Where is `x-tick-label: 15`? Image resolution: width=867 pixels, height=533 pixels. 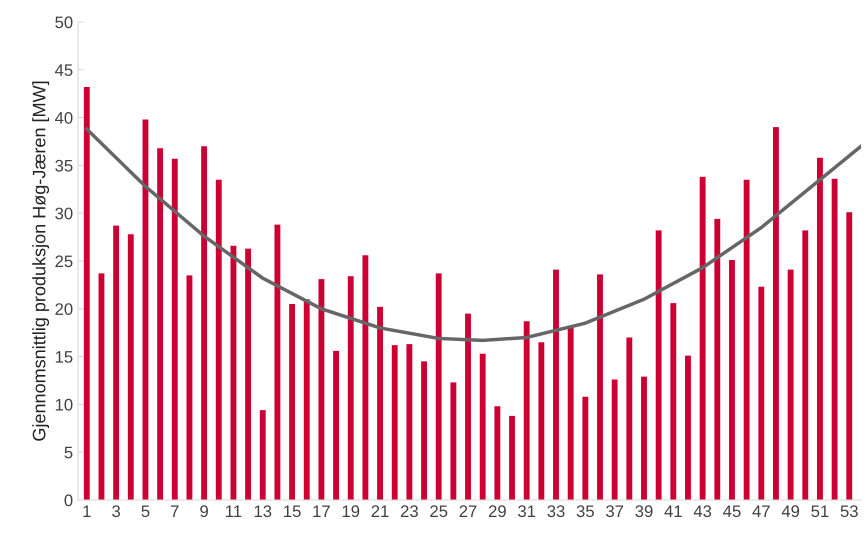 x-tick-label: 15 is located at coordinates (292, 511).